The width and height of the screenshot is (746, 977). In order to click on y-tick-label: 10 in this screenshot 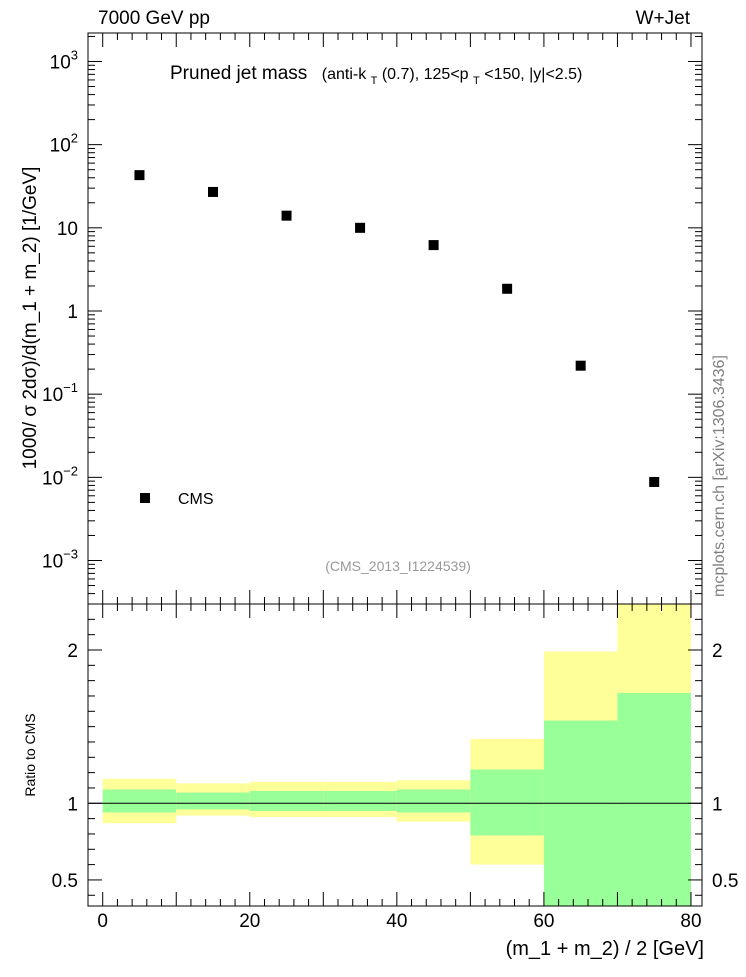, I will do `click(67, 229)`.